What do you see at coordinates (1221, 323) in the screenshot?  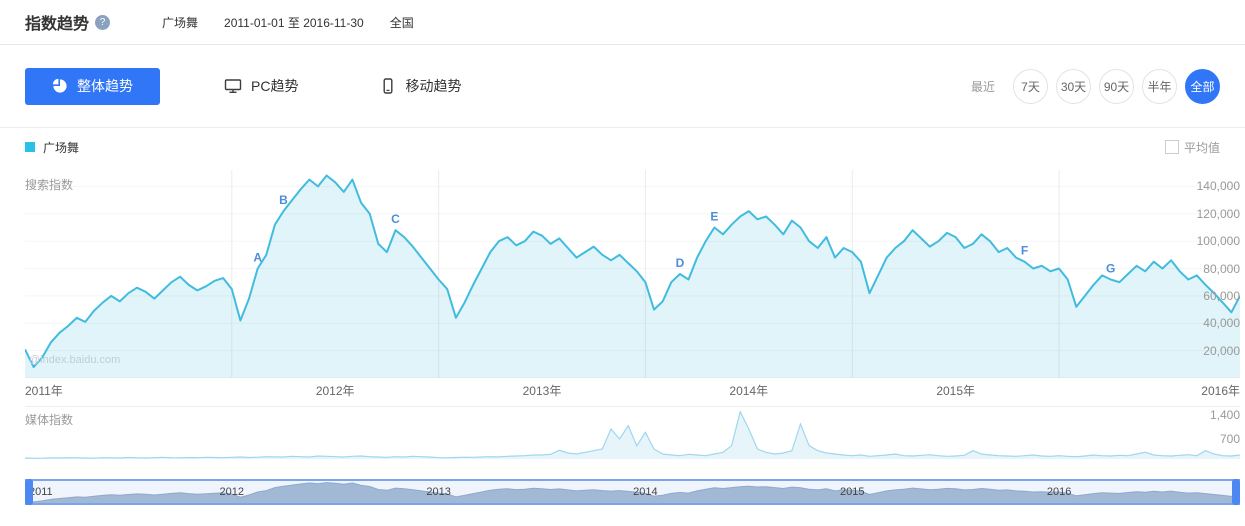 I see `search-y-tick: 40,000` at bounding box center [1221, 323].